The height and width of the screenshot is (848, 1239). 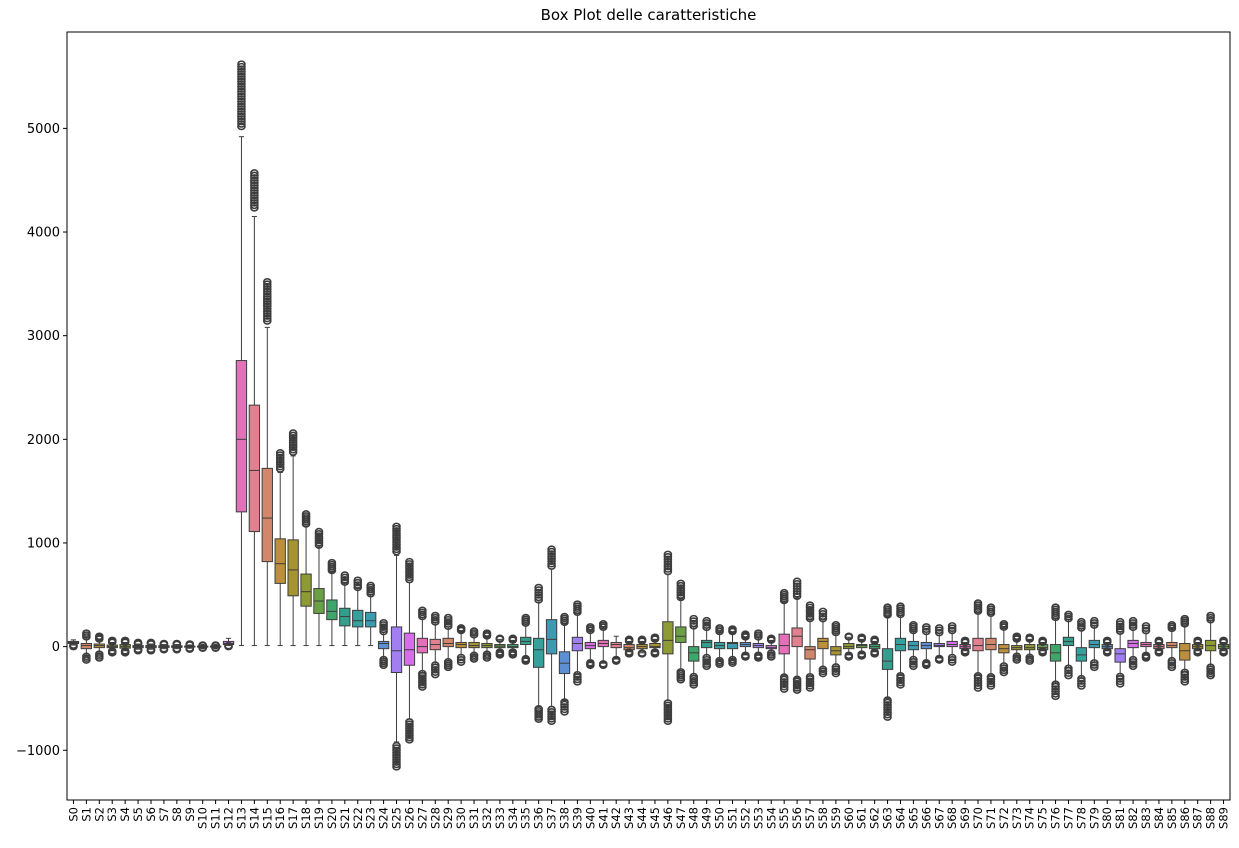 What do you see at coordinates (1094, 644) in the screenshot?
I see `box-s79` at bounding box center [1094, 644].